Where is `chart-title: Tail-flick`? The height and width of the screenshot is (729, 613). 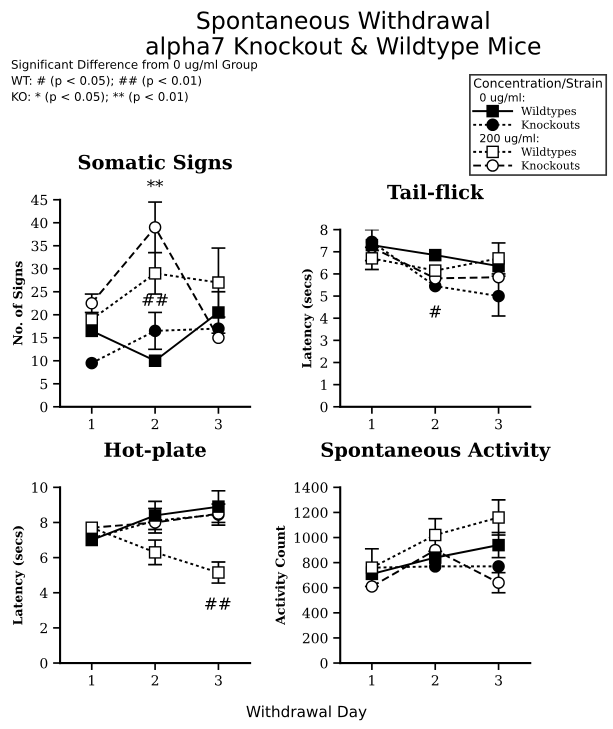
chart-title: Tail-flick is located at coordinates (435, 192).